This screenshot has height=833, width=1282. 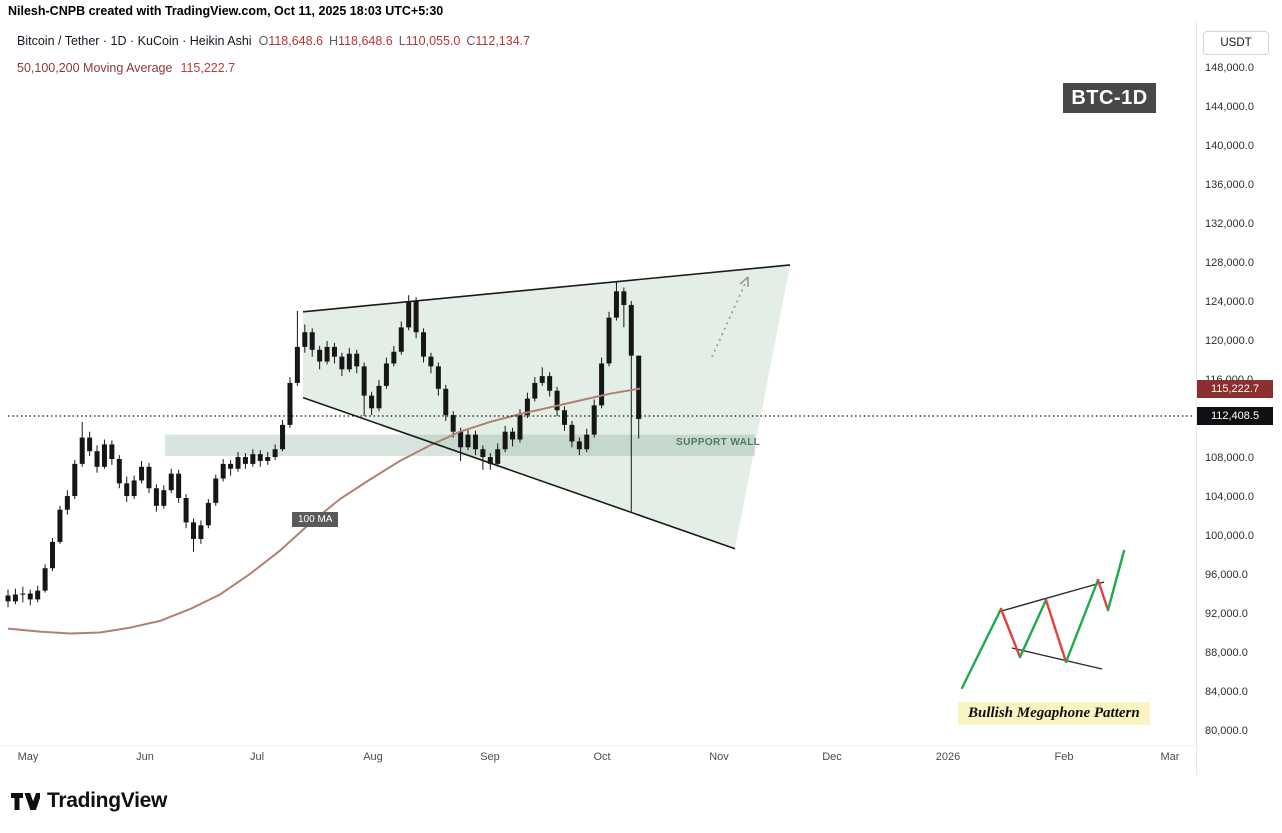 What do you see at coordinates (1229, 341) in the screenshot?
I see `price-tick-label: 120,000.0` at bounding box center [1229, 341].